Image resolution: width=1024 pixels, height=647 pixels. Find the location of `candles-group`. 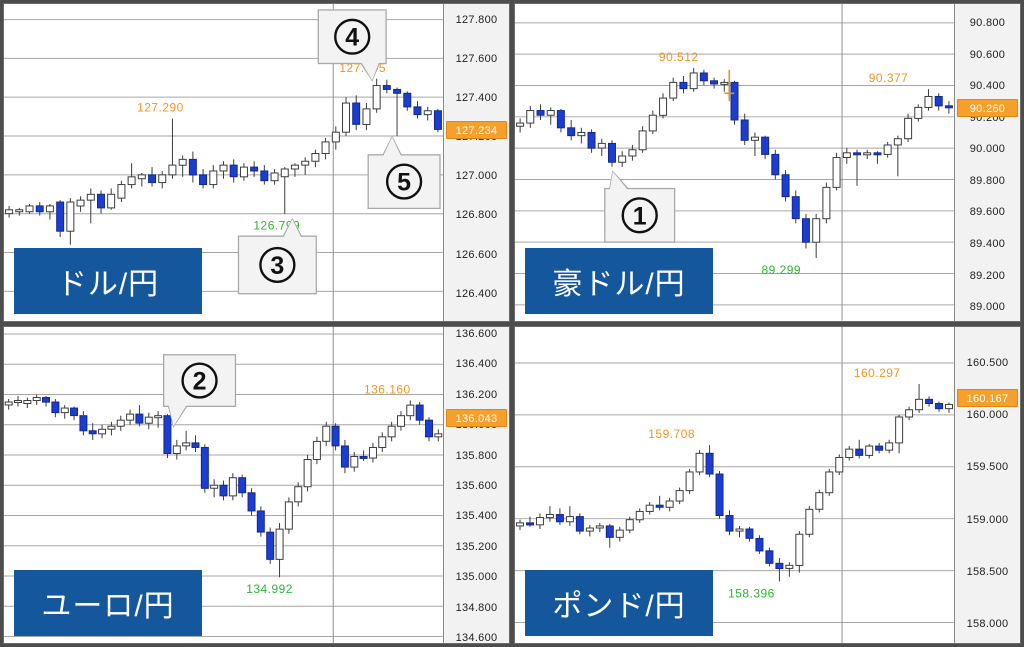

candles-group is located at coordinates (223, 161).